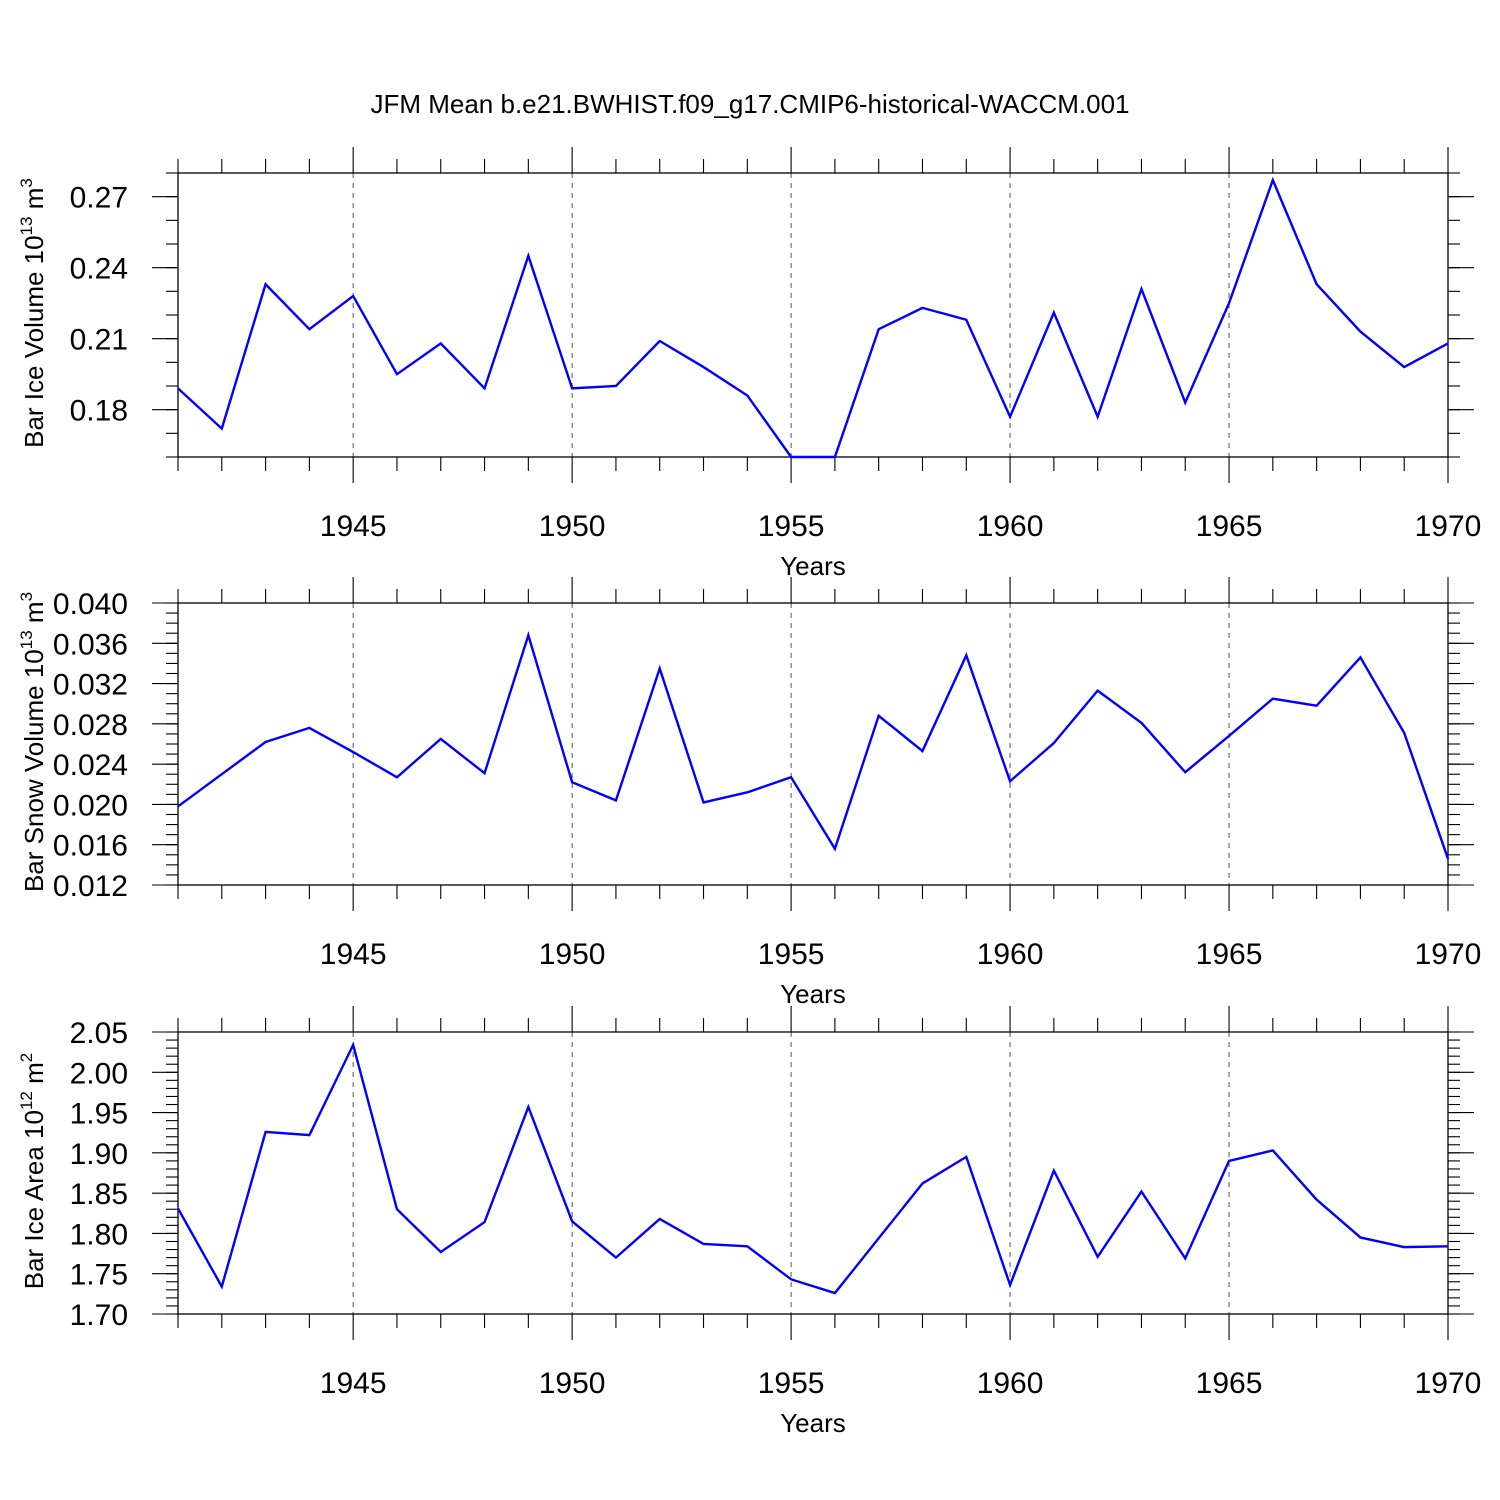  What do you see at coordinates (99, 1114) in the screenshot?
I see `y-tick-label: 1.95` at bounding box center [99, 1114].